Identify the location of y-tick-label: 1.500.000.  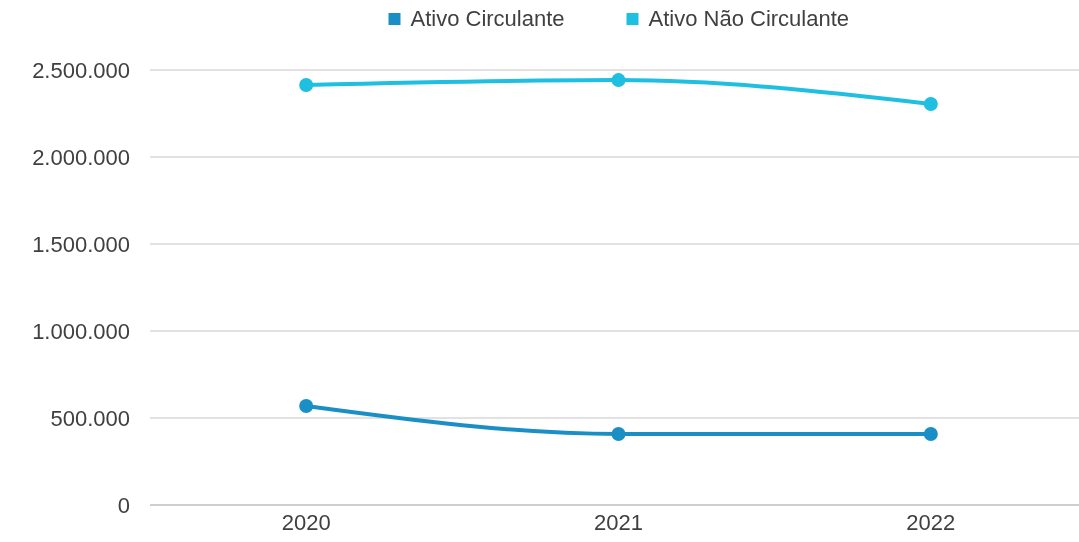
(81, 244).